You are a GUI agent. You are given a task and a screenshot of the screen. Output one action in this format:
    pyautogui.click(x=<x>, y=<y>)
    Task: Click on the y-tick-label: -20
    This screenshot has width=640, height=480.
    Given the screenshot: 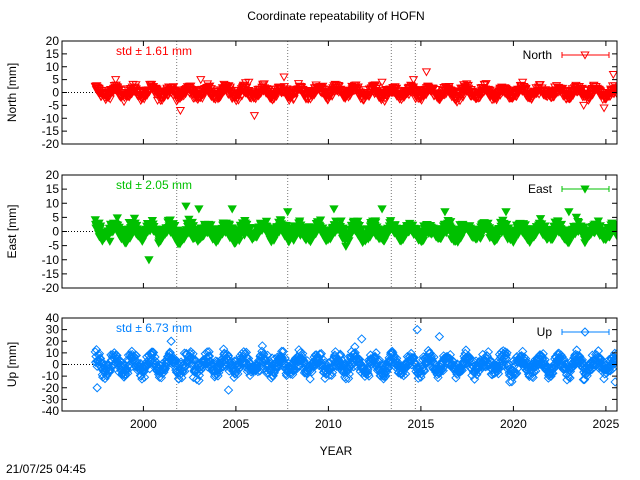 What is the action you would take?
    pyautogui.click(x=51, y=388)
    